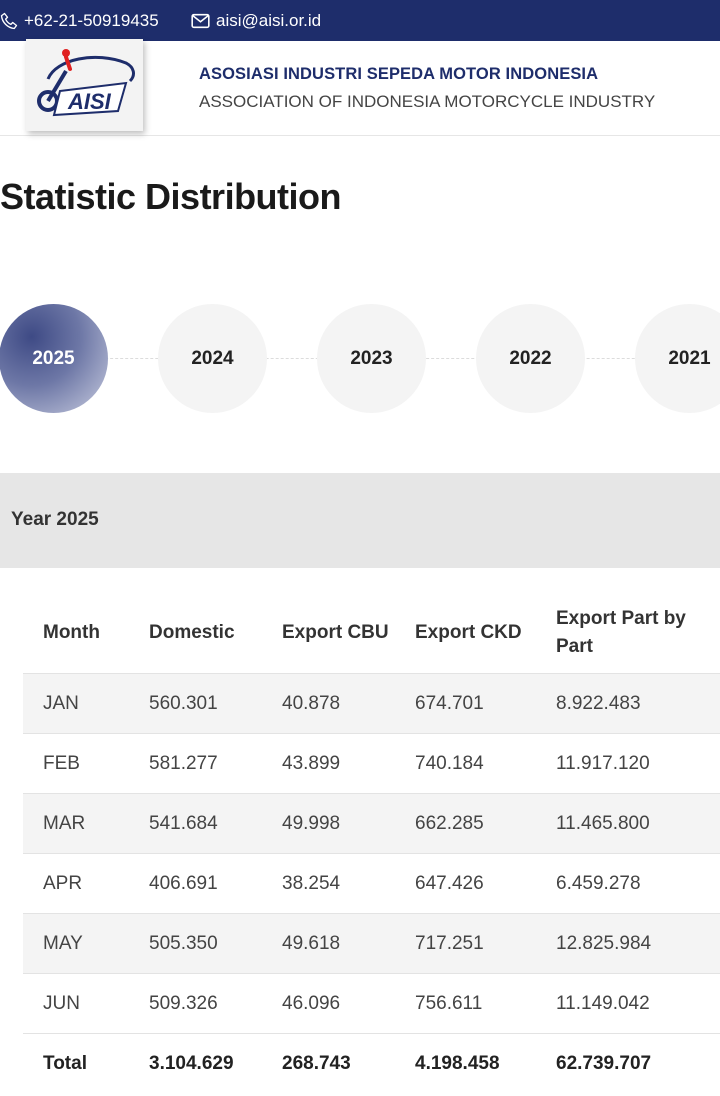  What do you see at coordinates (604, 1063) in the screenshot?
I see `total-export-part: 62.739.707` at bounding box center [604, 1063].